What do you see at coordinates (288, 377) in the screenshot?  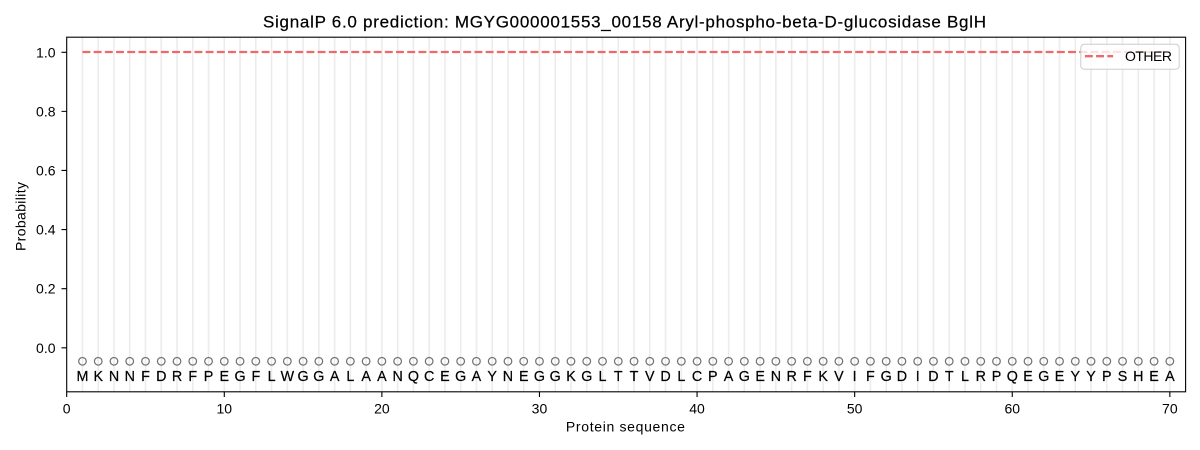 I see `svg-text: W` at bounding box center [288, 377].